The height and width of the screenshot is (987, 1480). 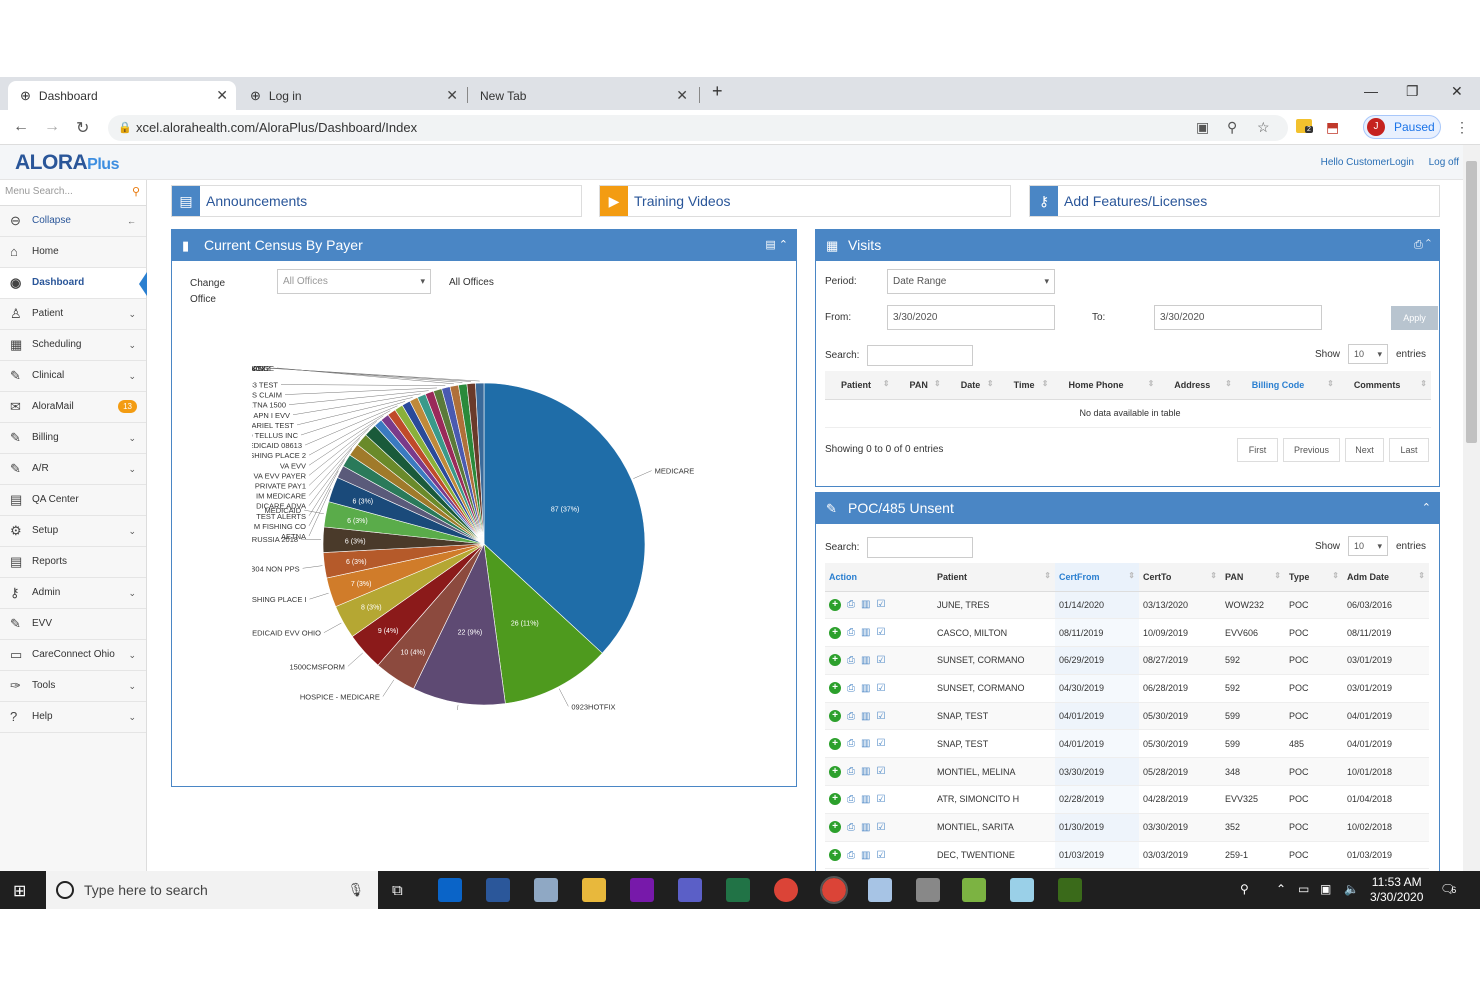 I want to click on window-close-icon: ✕, so click(x=1457, y=91).